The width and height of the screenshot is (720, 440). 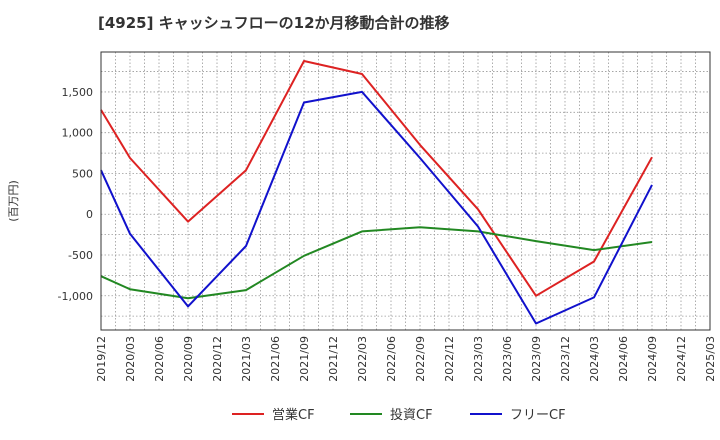 What do you see at coordinates (449, 359) in the screenshot?
I see `x-tick-label: 2022/12` at bounding box center [449, 359].